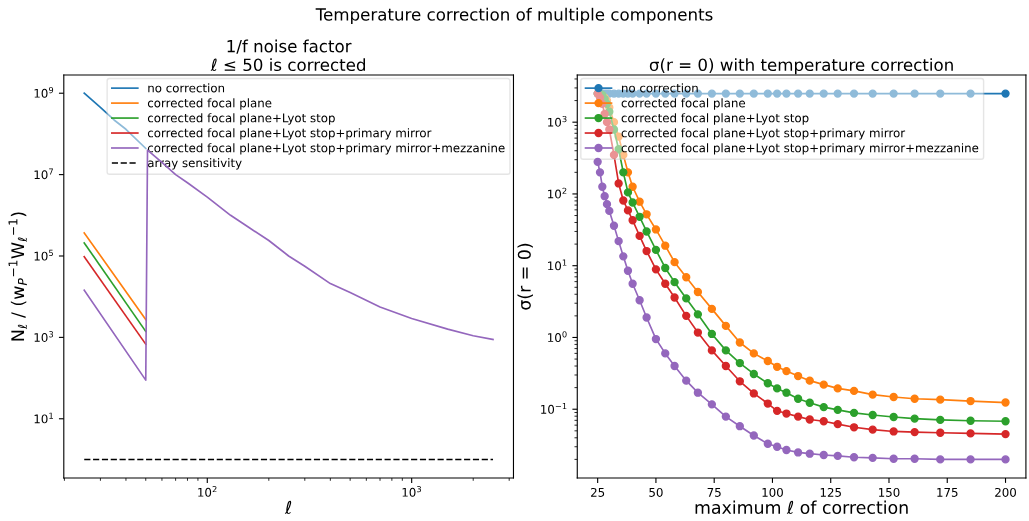 The image size is (1029, 521). I want to click on x-tick-label: 150, so click(889, 492).